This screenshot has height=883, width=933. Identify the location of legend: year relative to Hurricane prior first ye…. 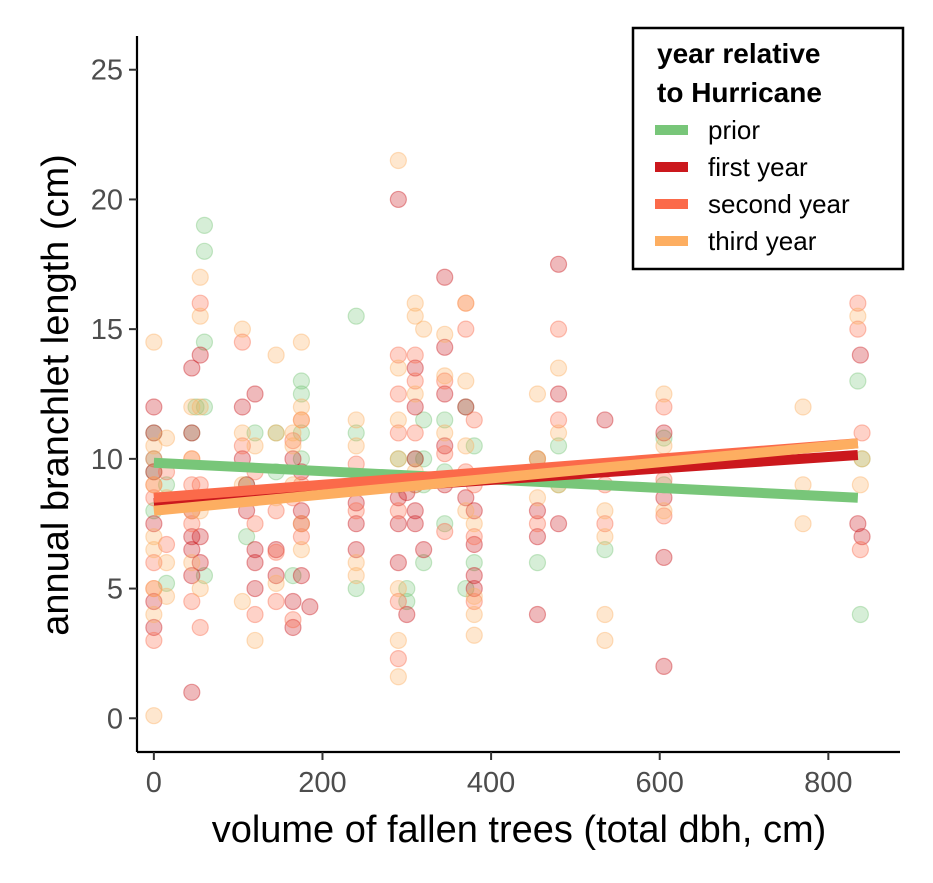
(768, 148).